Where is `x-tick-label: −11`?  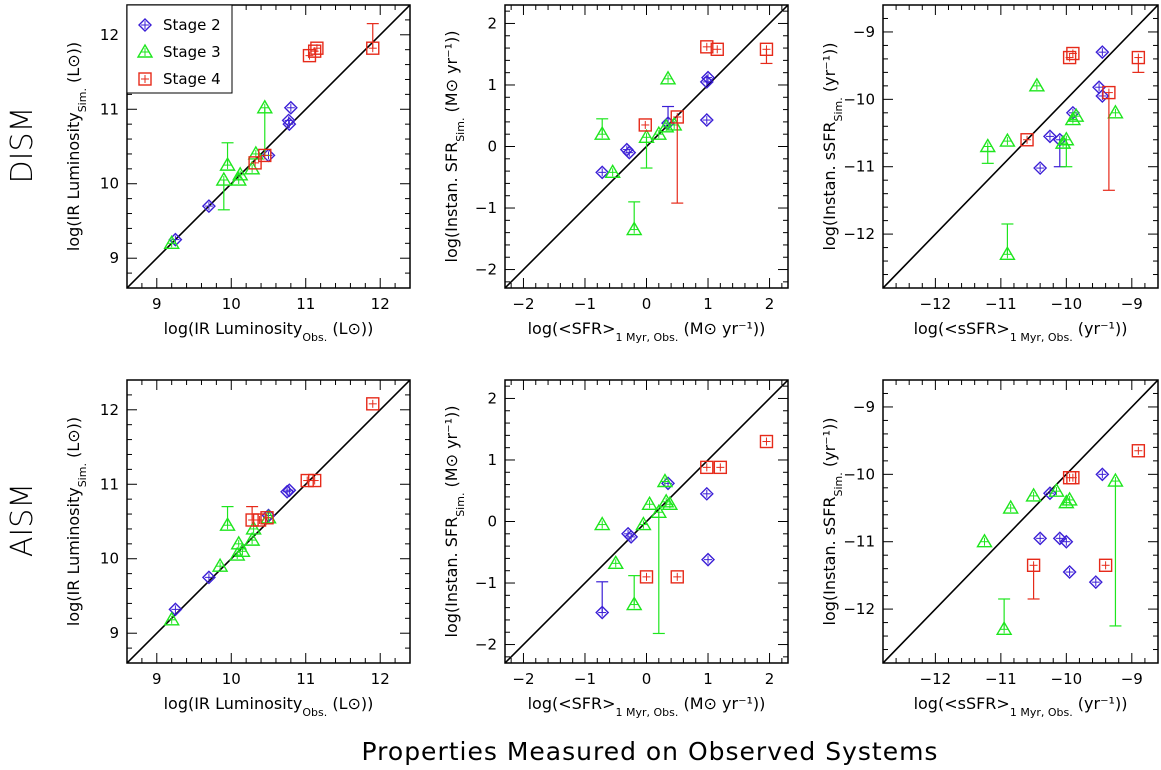 x-tick-label: −11 is located at coordinates (1001, 304).